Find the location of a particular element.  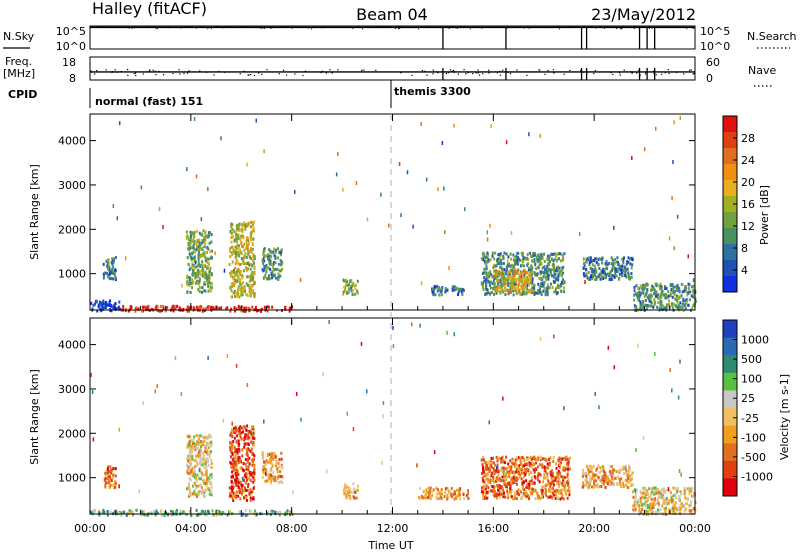

colorbar-tick-label: -500 is located at coordinates (753, 457).